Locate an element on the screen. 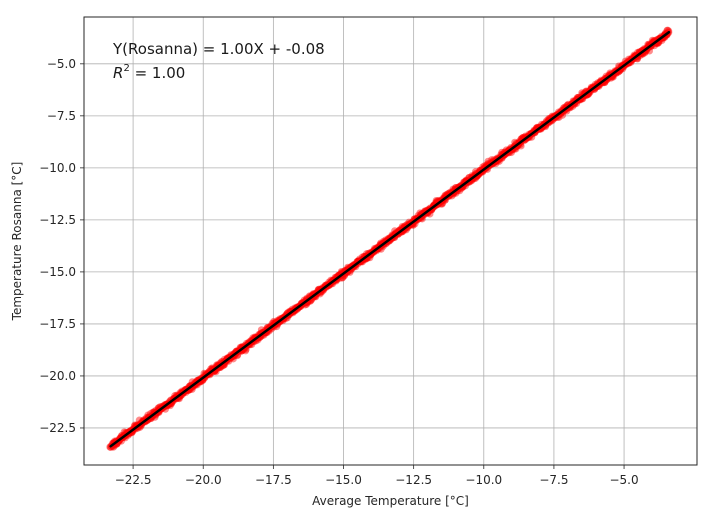  r-squared-exponent: 2 is located at coordinates (126, 68).